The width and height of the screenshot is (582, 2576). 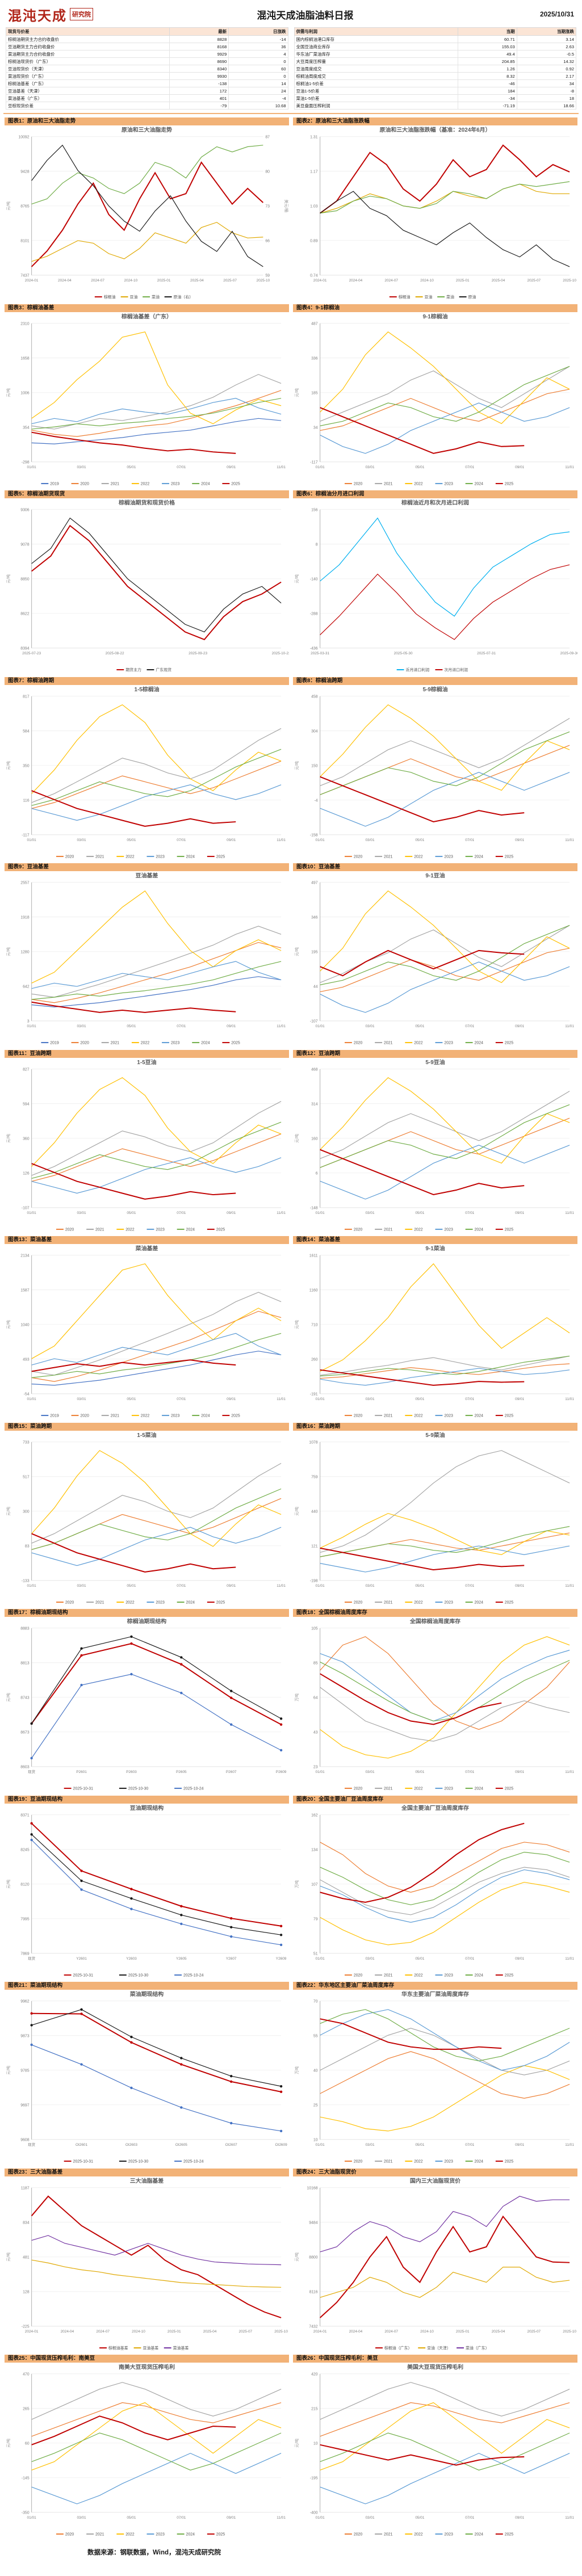 What do you see at coordinates (556, 14) in the screenshot?
I see `report-date: 2025/10/31` at bounding box center [556, 14].